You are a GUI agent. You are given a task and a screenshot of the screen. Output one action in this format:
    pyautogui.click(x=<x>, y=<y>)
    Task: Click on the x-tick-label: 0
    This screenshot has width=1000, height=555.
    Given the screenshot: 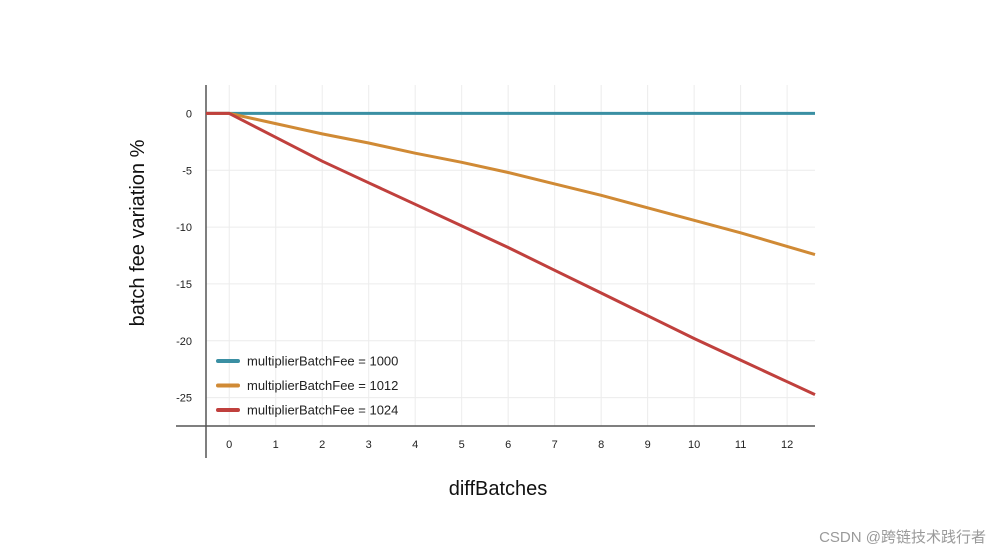 What is the action you would take?
    pyautogui.click(x=229, y=445)
    